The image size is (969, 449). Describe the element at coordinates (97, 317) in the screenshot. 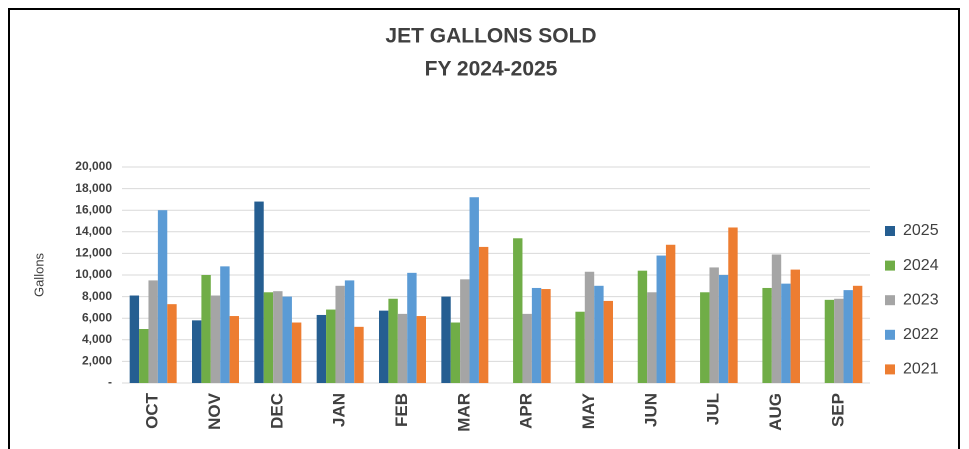

I see `y-tick-label: 6,000` at that location.